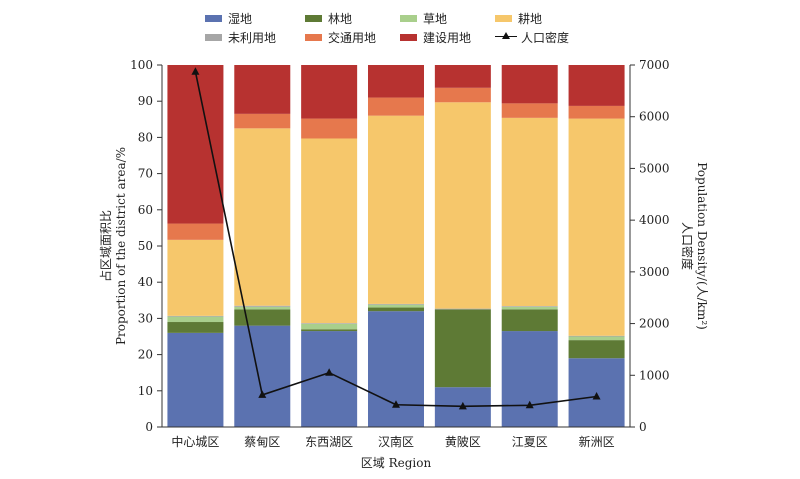 The image size is (800, 479). Describe the element at coordinates (195, 441) in the screenshot. I see `x-tick-label: 中心城区` at that location.